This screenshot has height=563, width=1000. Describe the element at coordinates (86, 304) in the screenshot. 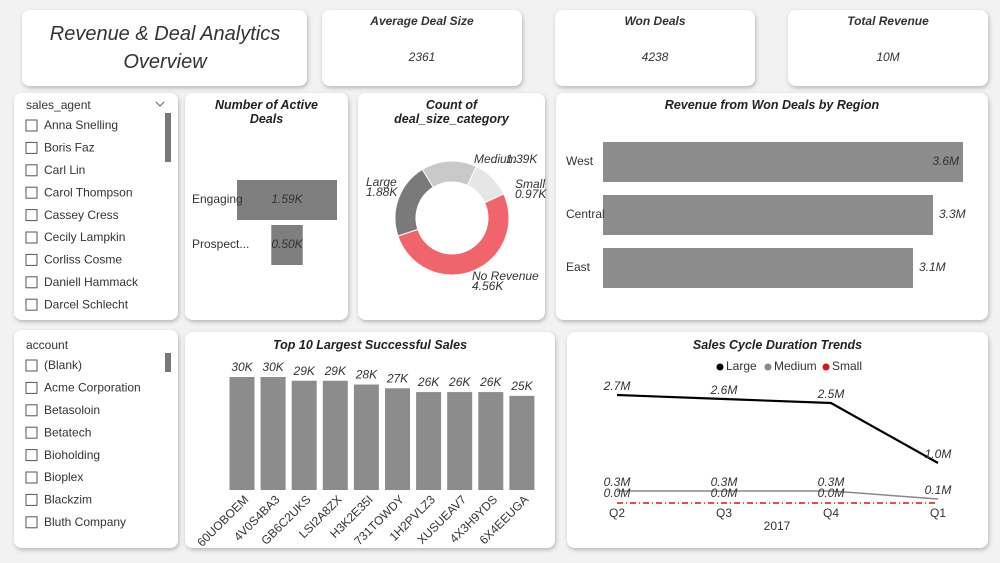

I see `slicer-item: Darcel Schlecht` at that location.